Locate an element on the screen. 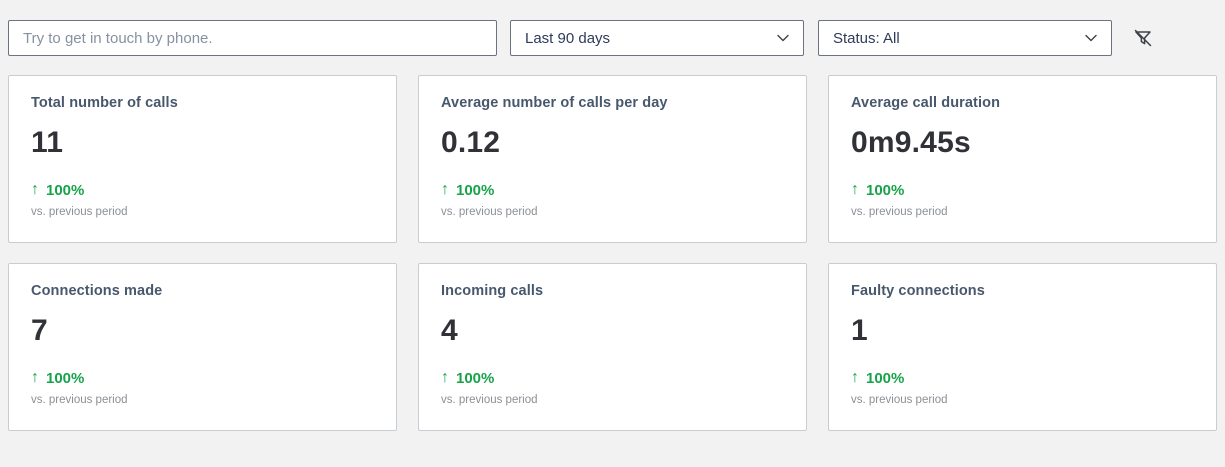  card-title: Connections made is located at coordinates (97, 291).